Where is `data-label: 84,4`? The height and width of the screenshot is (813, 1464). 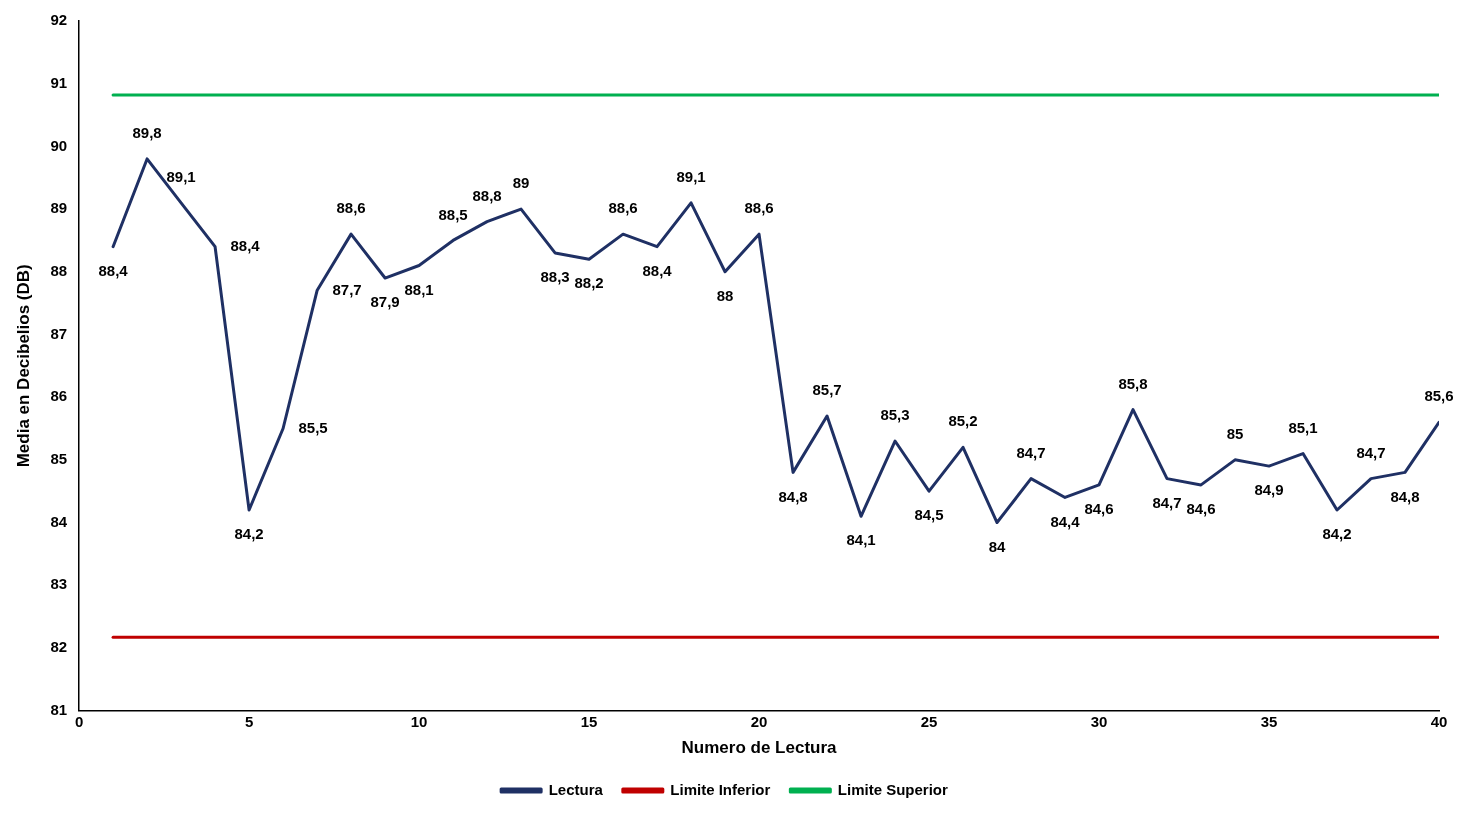
data-label: 84,4 is located at coordinates (1065, 521).